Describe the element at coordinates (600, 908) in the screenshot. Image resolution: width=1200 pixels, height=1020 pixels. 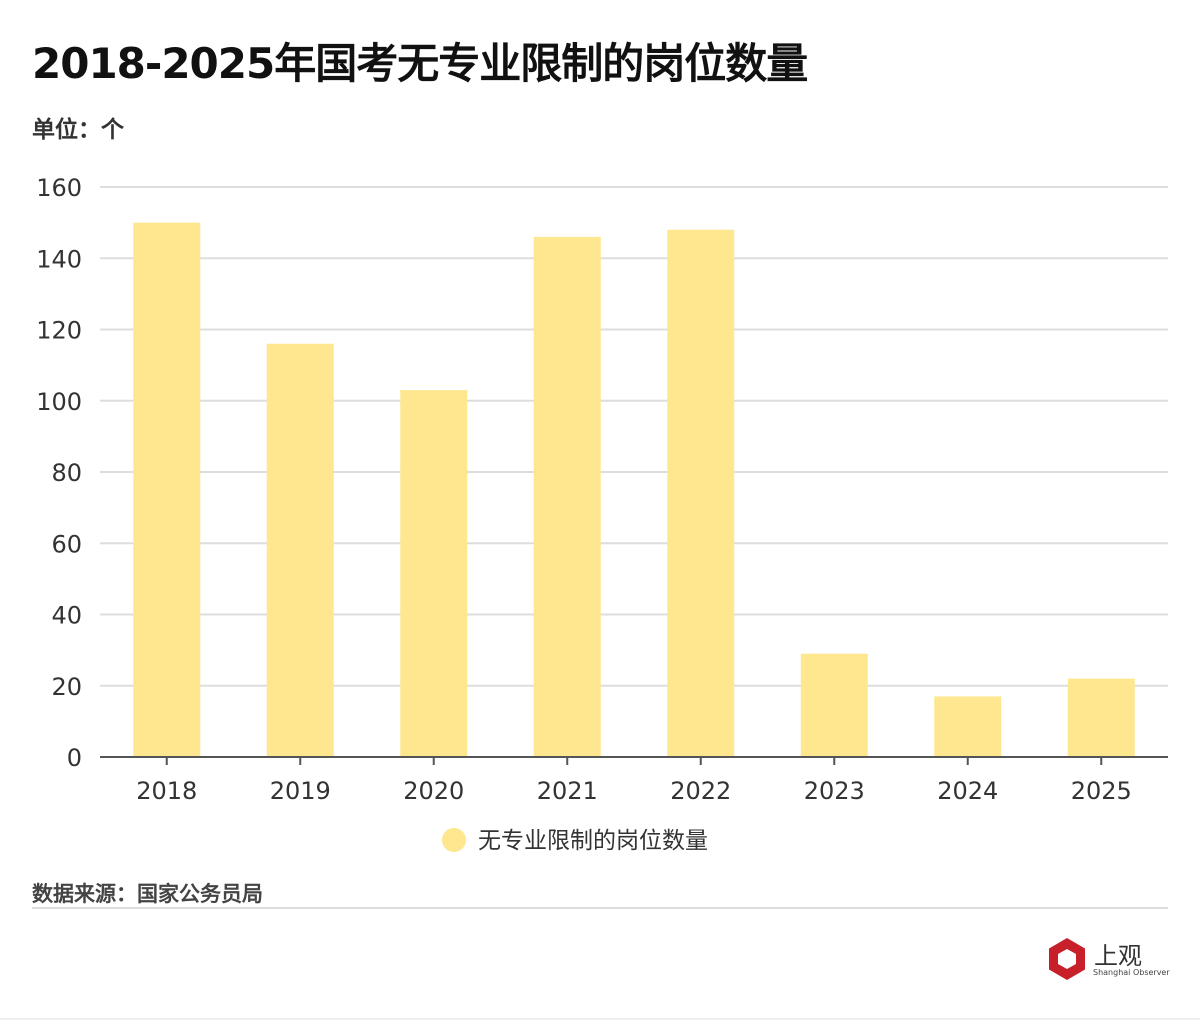
I see `divider` at that location.